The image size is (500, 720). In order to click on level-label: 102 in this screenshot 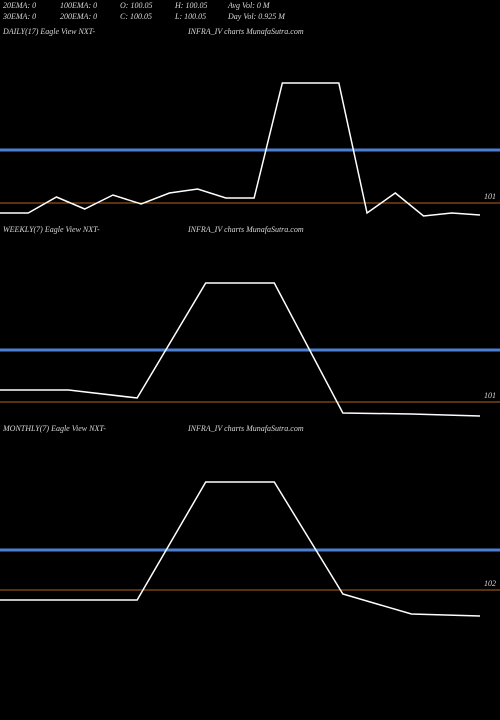, I will do `click(490, 583)`.